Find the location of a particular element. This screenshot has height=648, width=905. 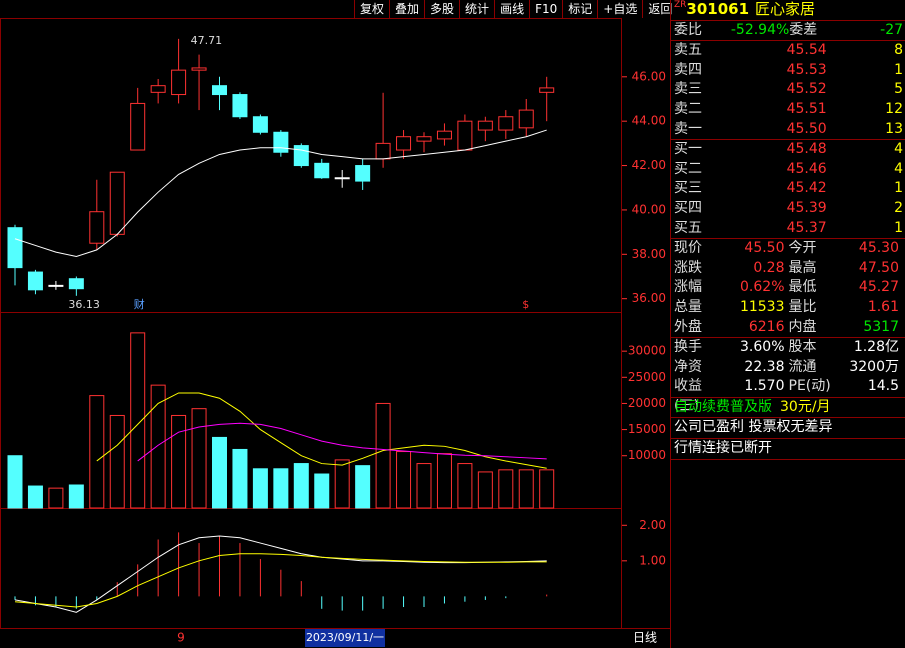

y-tick-label: 25000 is located at coordinates (647, 377).